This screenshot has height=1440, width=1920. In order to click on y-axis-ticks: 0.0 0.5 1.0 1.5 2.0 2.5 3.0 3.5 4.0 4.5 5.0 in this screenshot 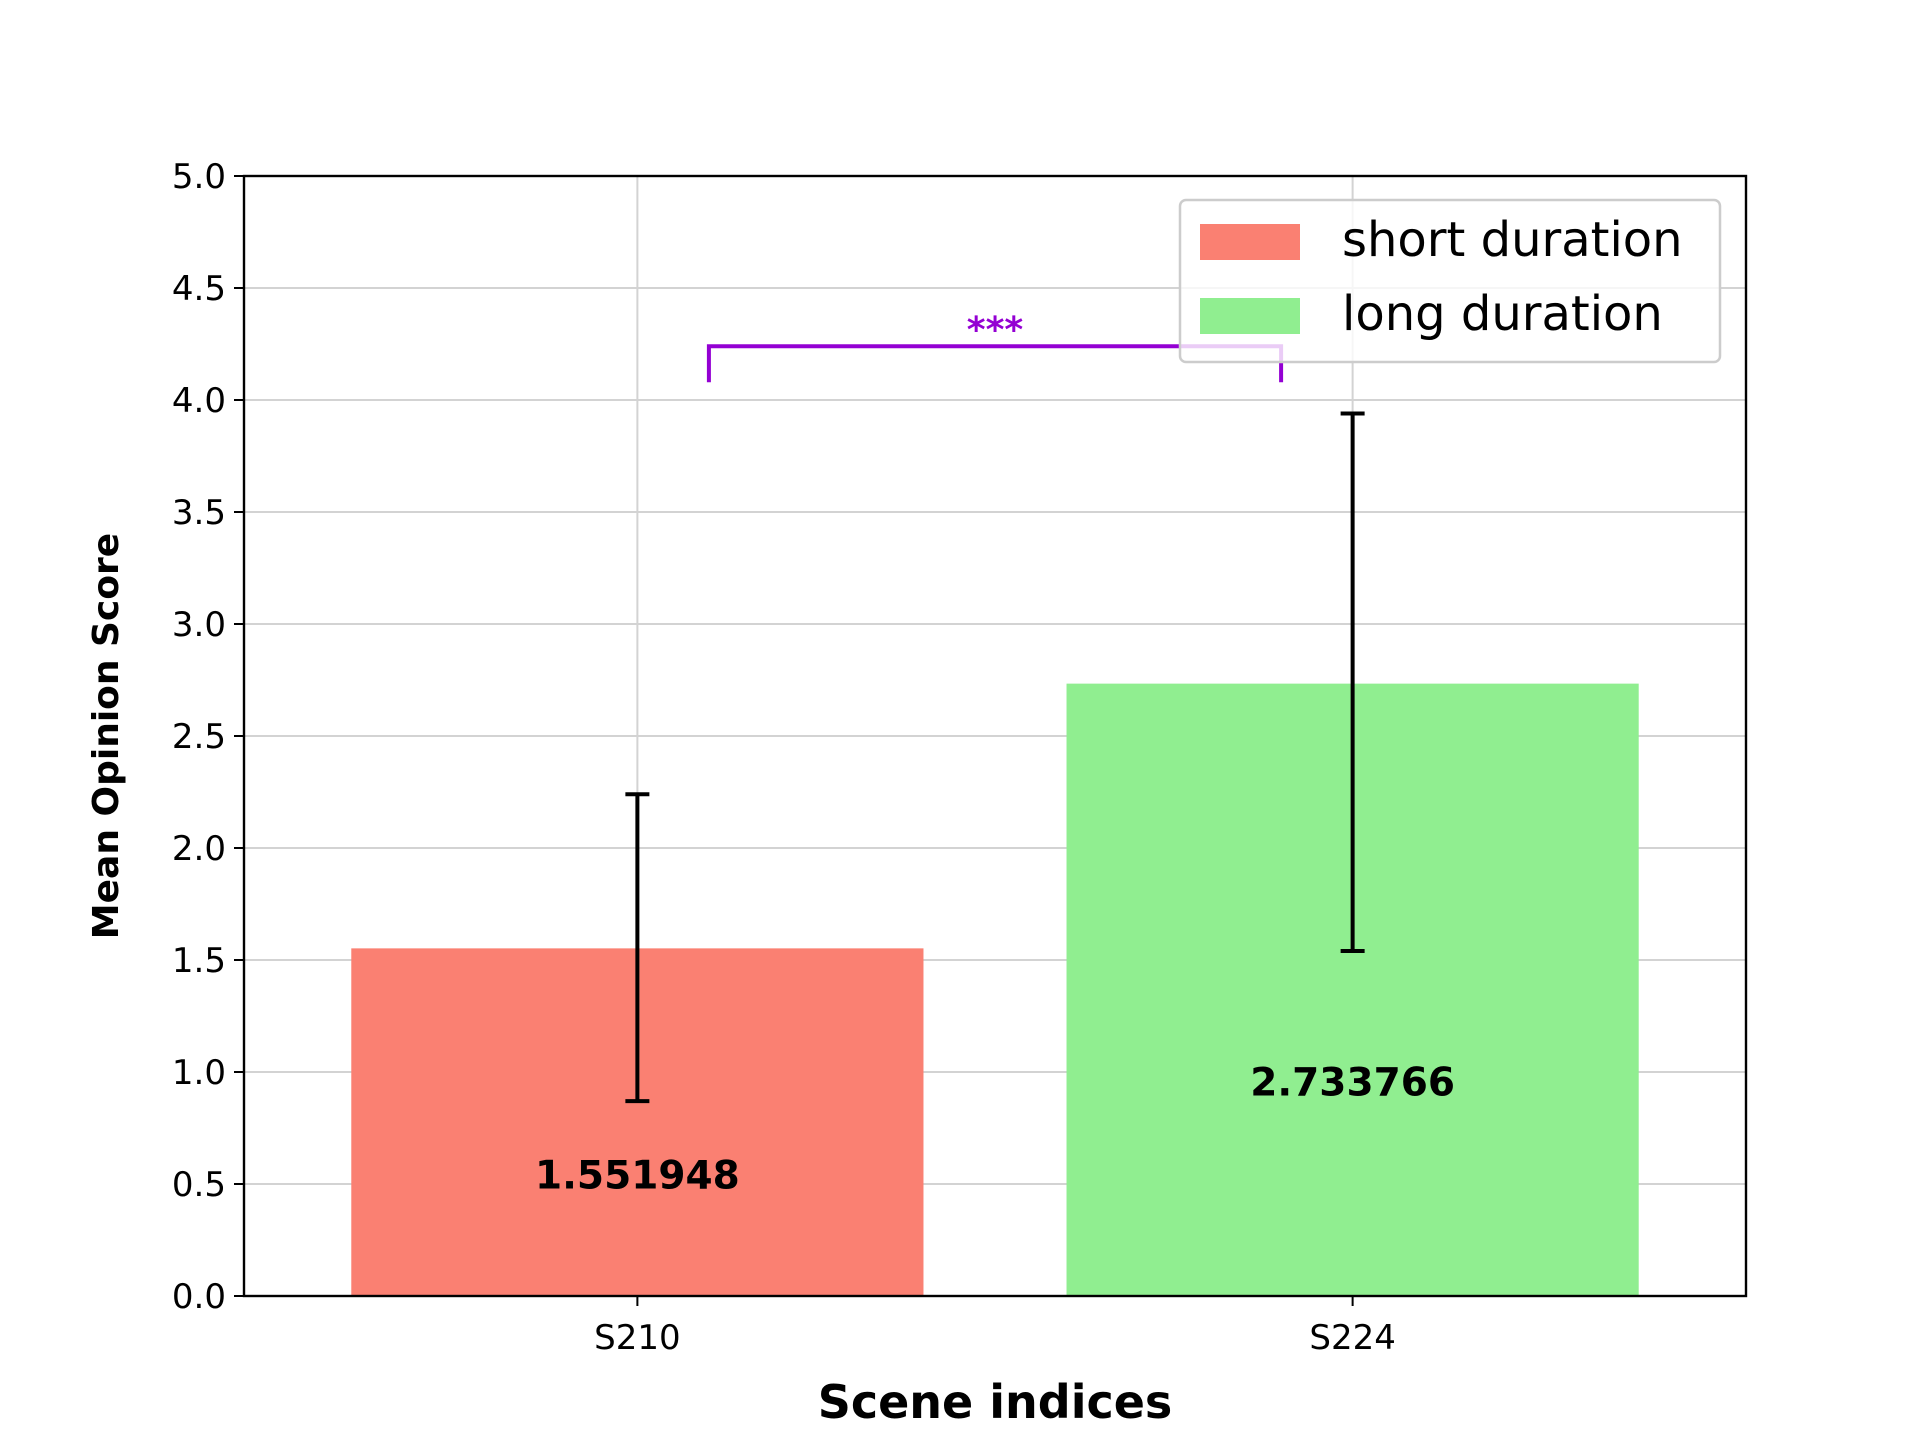, I will do `click(208, 737)`.